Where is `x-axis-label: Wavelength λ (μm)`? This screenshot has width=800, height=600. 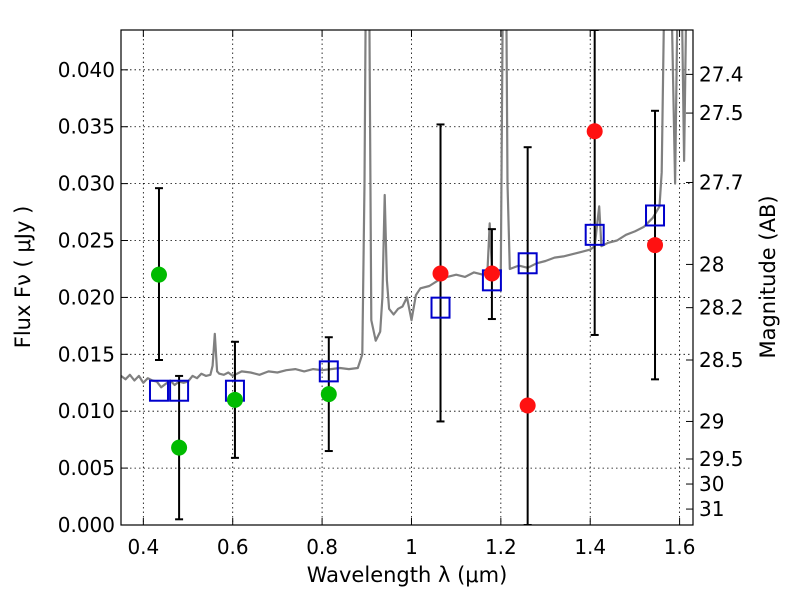
x-axis-label: Wavelength λ (μm) is located at coordinates (407, 575).